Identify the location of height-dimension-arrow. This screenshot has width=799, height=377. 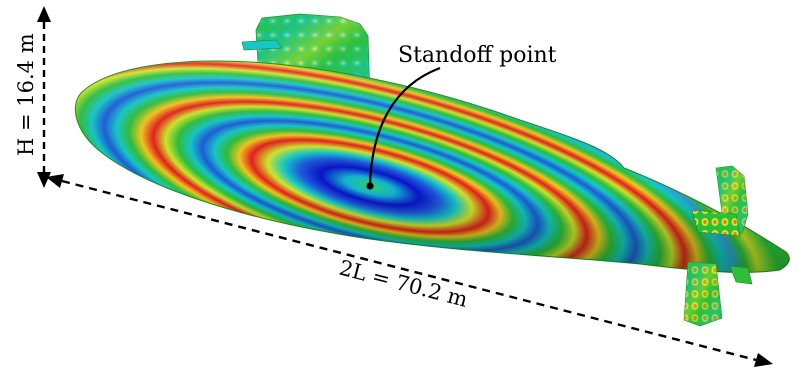
(44, 97).